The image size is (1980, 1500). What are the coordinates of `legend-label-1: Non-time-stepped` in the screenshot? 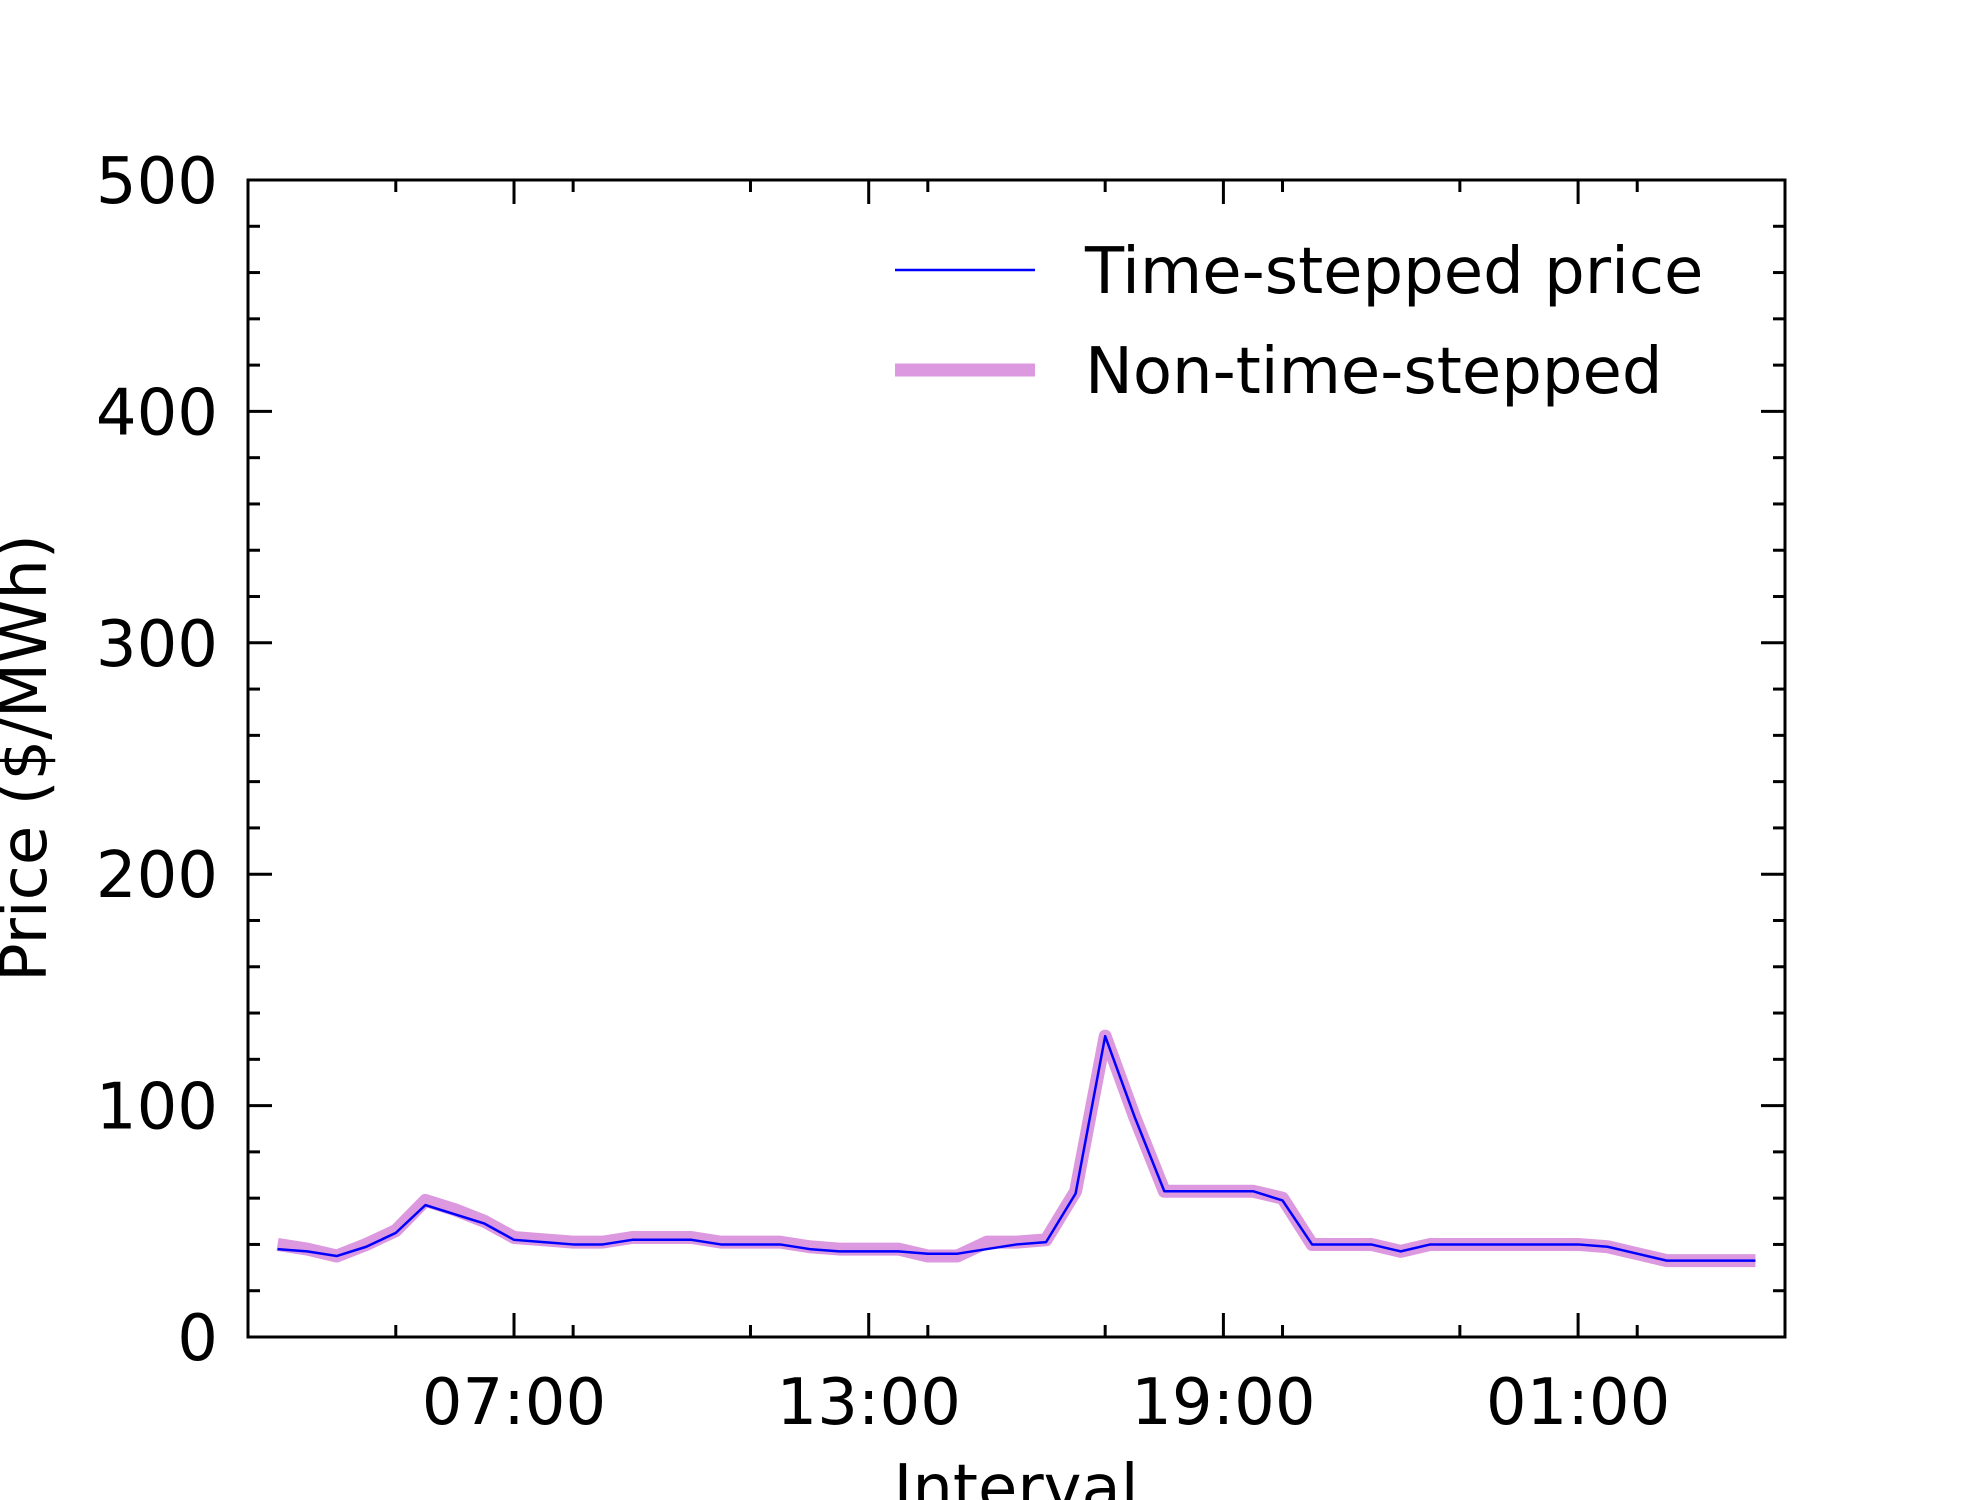 It's located at (1373, 372).